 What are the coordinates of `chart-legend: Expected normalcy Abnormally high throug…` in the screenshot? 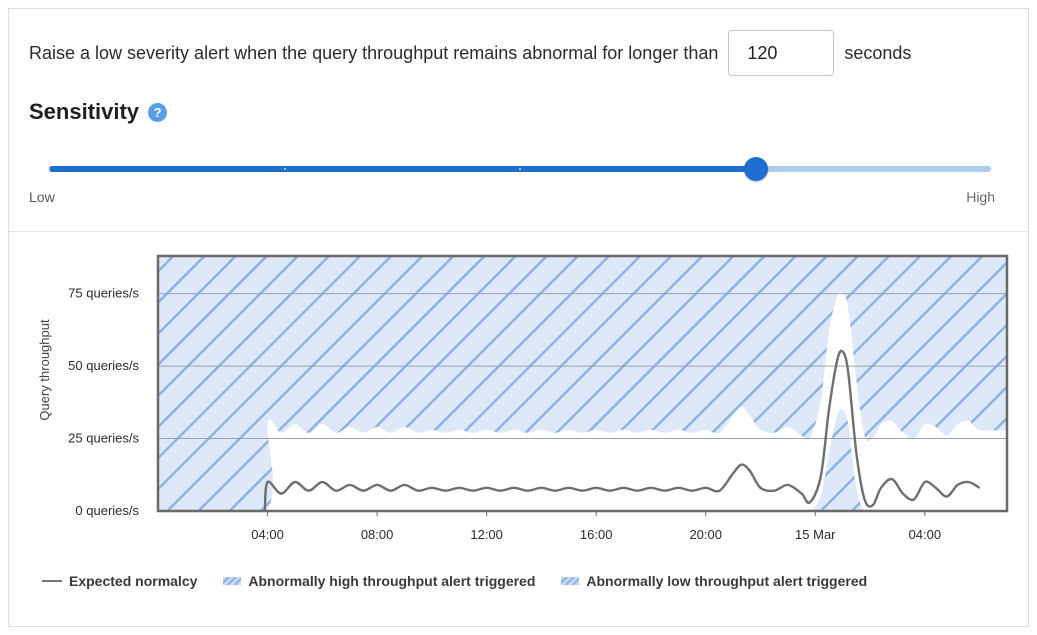 It's located at (467, 581).